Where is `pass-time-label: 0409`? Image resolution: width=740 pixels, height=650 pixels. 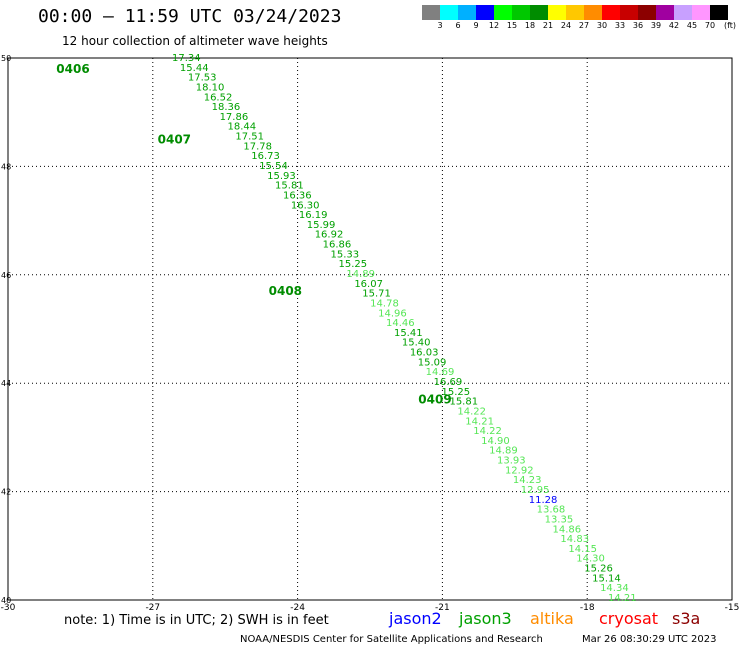 pass-time-label: 0409 is located at coordinates (434, 399).